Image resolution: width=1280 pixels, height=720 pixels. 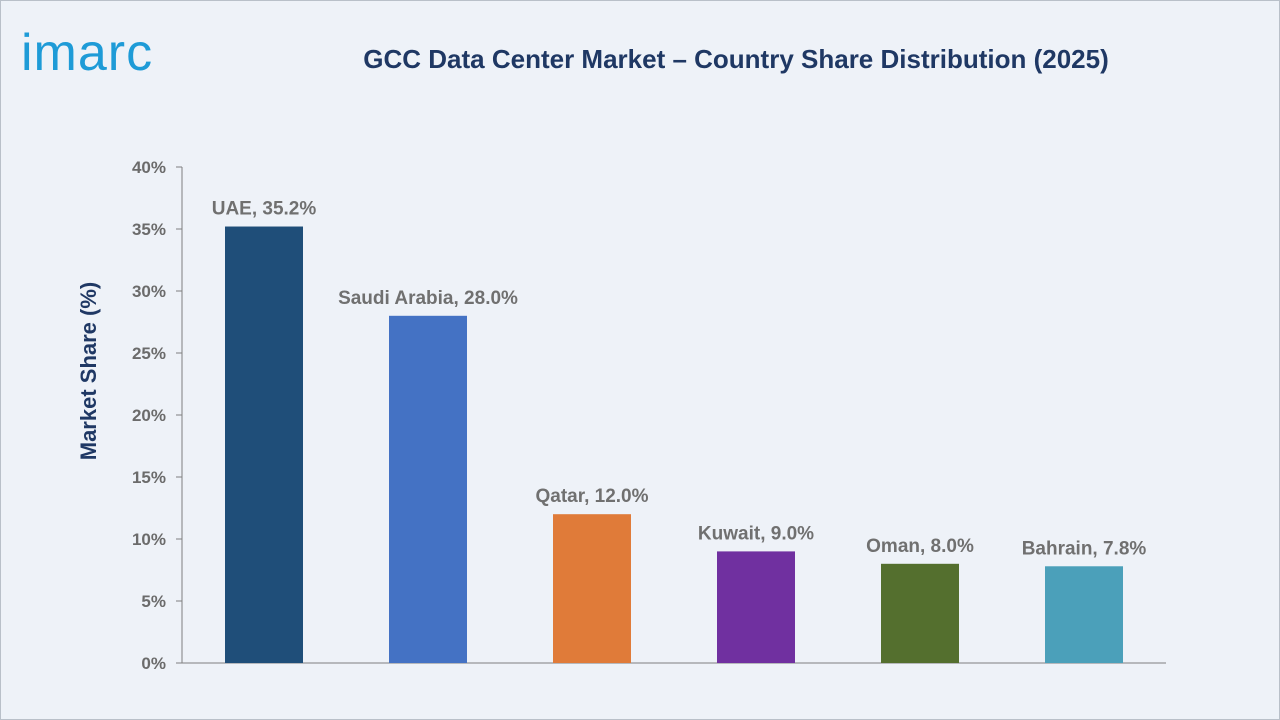 What do you see at coordinates (153, 663) in the screenshot?
I see `y-tick-label: 0%` at bounding box center [153, 663].